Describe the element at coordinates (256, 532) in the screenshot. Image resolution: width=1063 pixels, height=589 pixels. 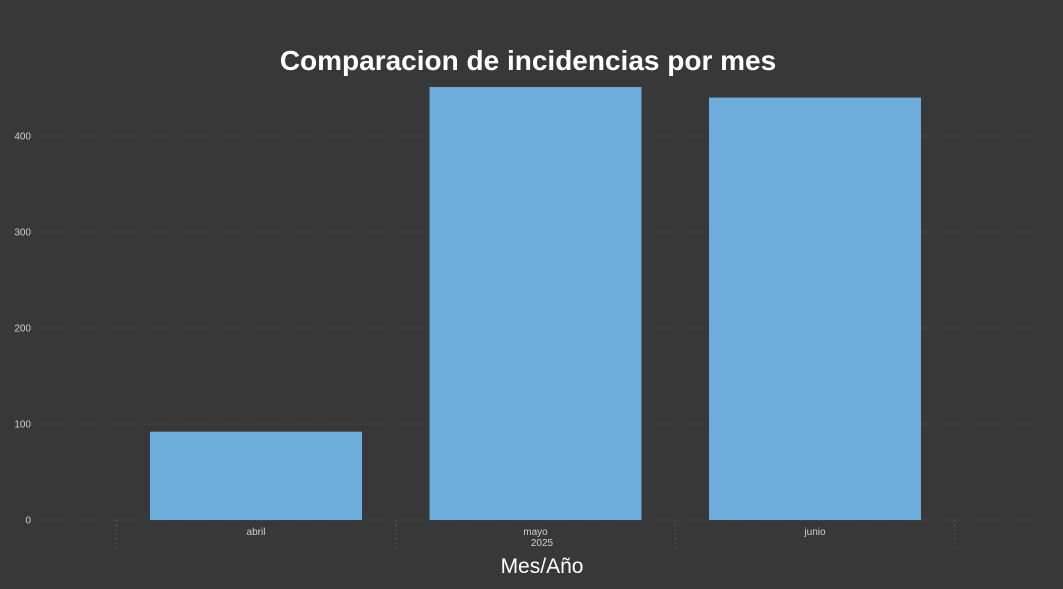
I see `x-tick-label: abril` at that location.